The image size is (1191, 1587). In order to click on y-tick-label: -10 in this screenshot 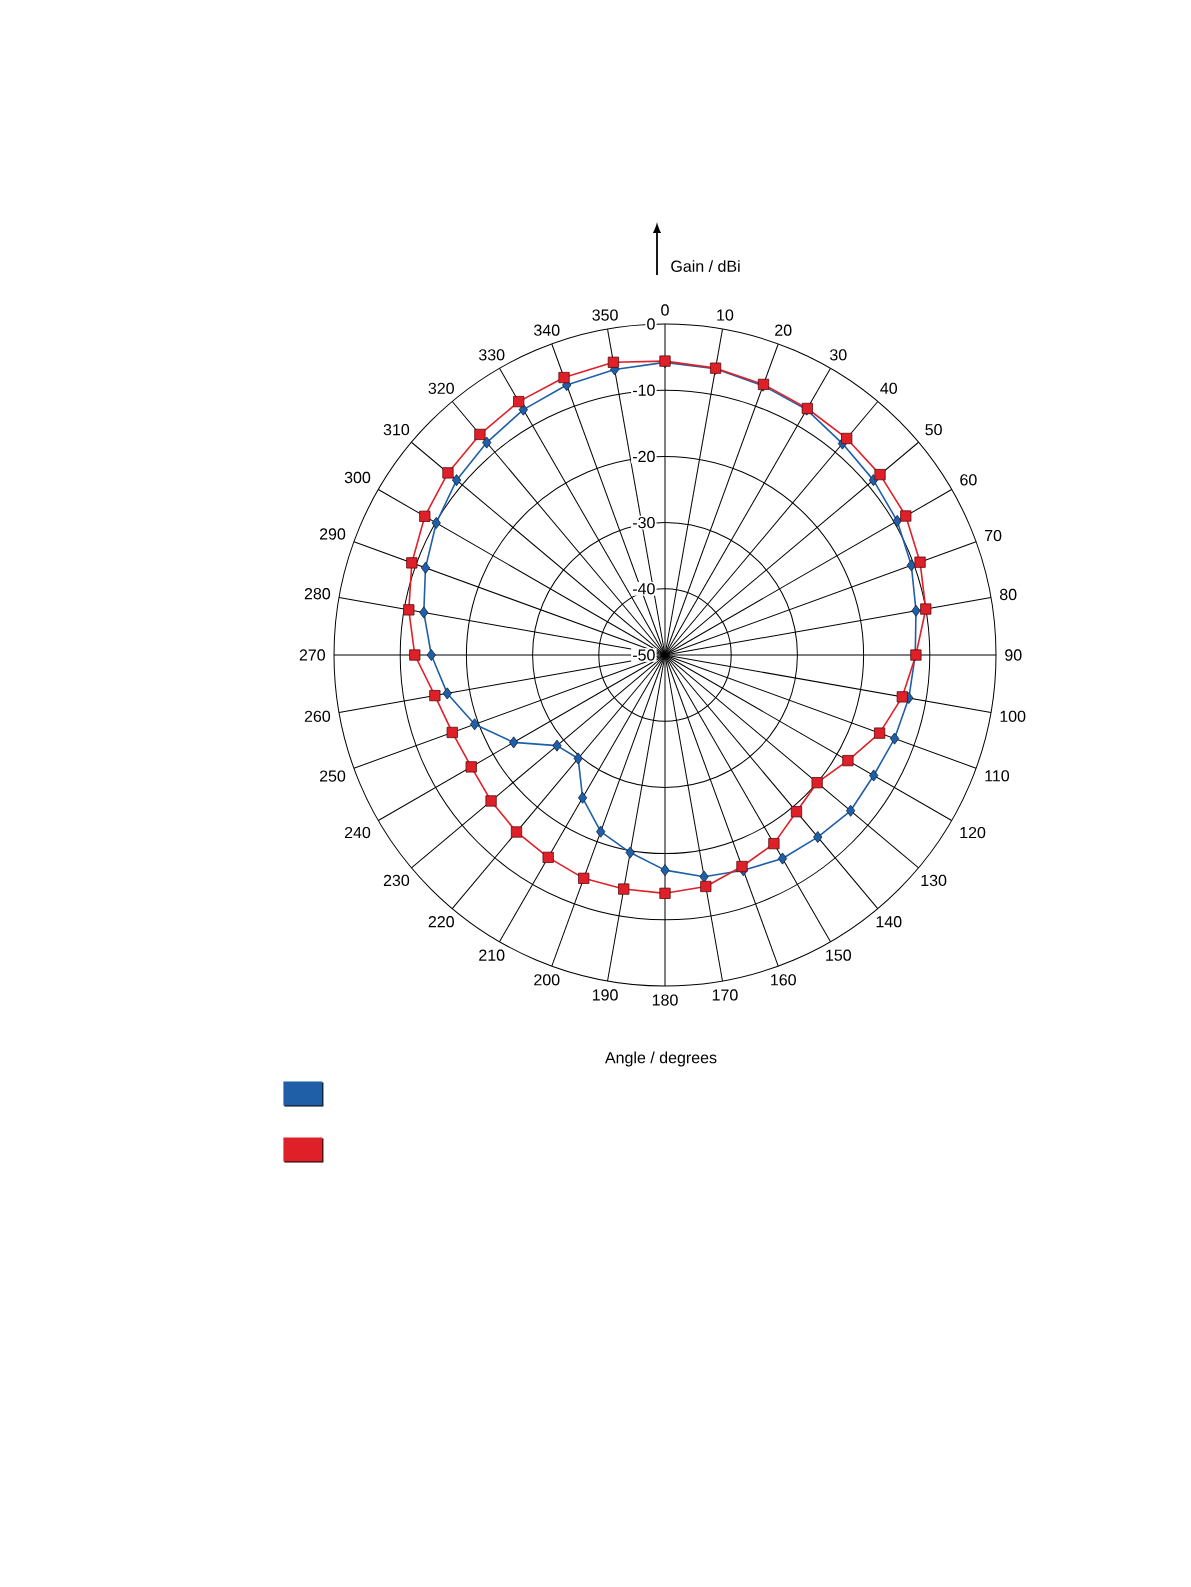, I will do `click(644, 390)`.